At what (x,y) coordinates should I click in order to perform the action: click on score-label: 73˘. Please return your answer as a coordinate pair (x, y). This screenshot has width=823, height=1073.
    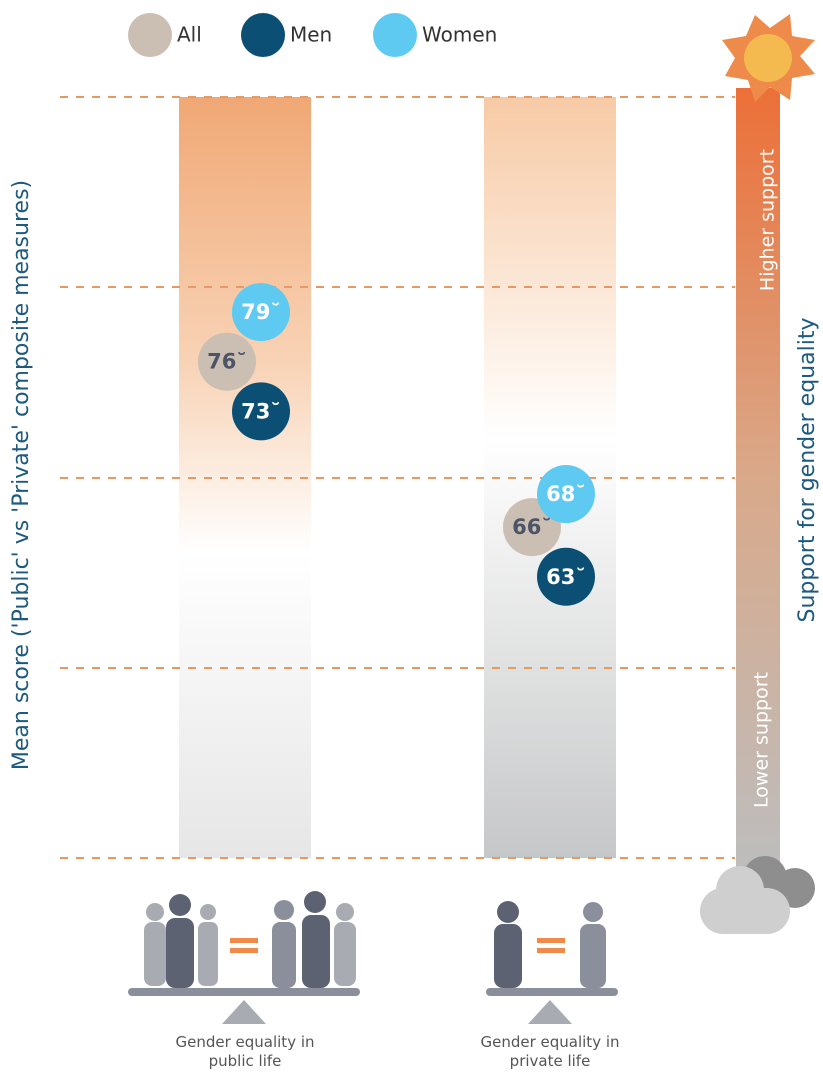
    Looking at the image, I should click on (261, 411).